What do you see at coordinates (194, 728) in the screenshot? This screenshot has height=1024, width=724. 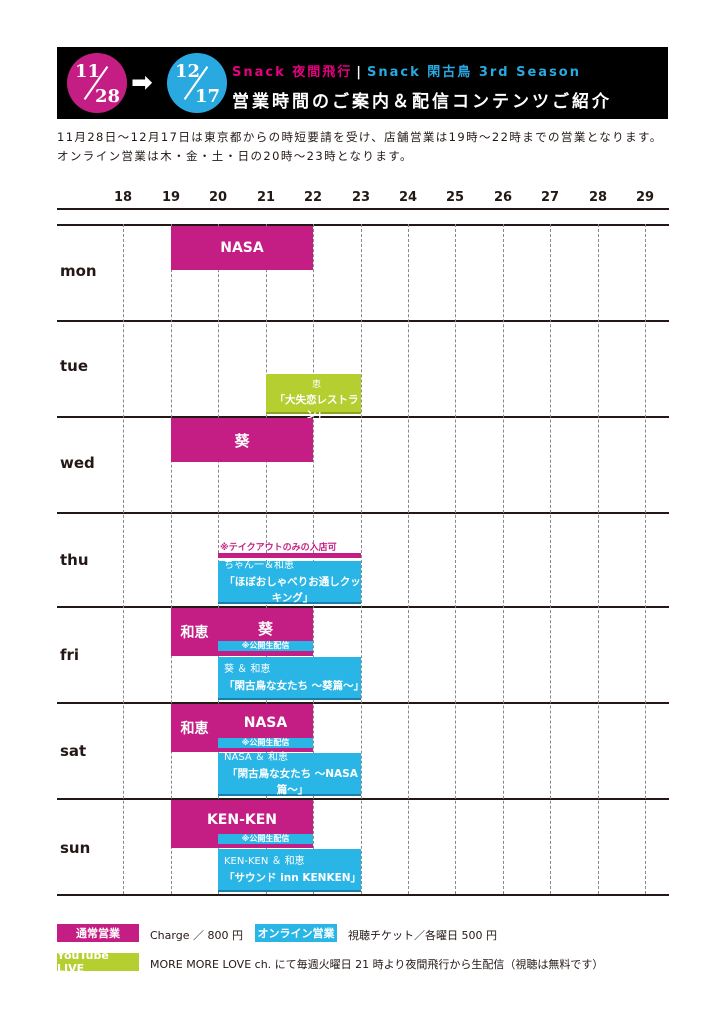 I see `sat-store-early-block: 和恵` at bounding box center [194, 728].